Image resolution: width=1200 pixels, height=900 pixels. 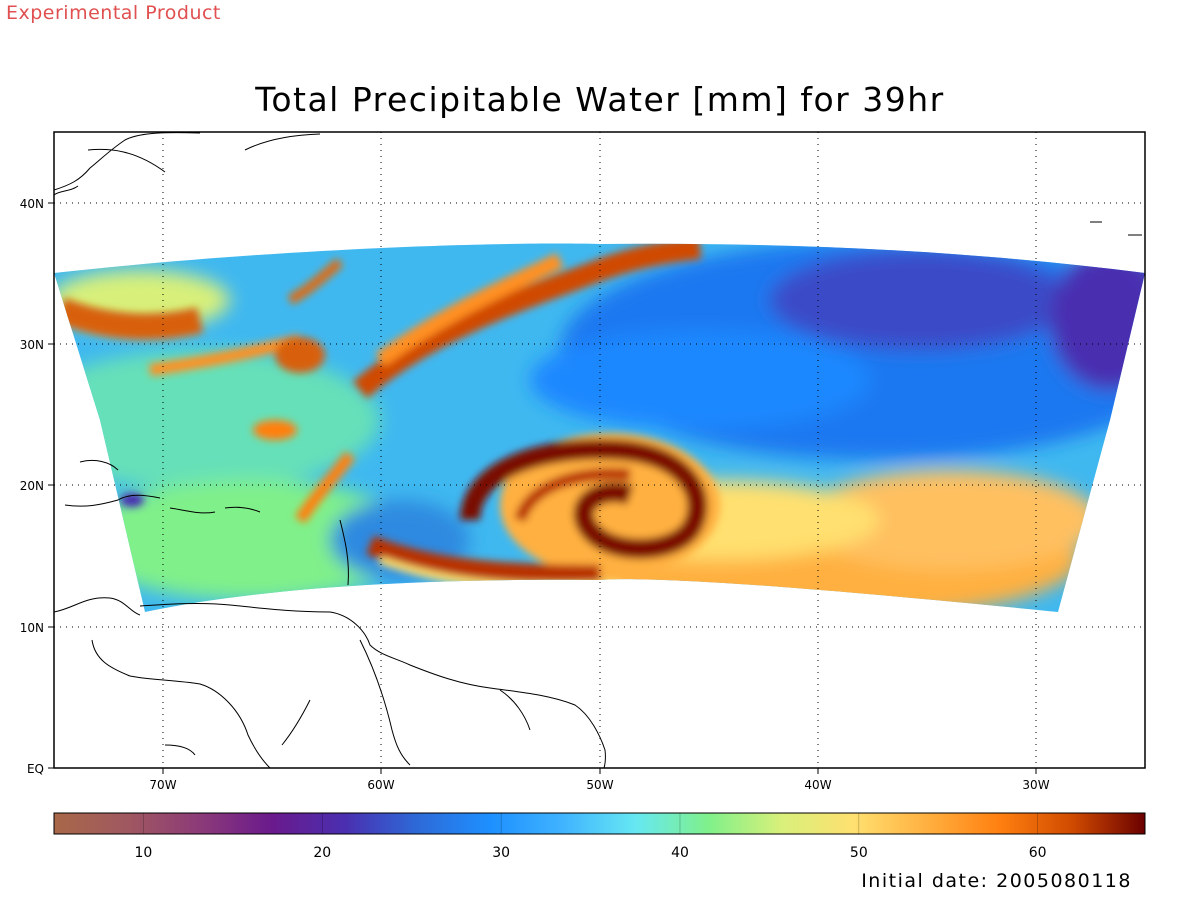 What do you see at coordinates (32, 345) in the screenshot?
I see `y-tick-30n: 30N` at bounding box center [32, 345].